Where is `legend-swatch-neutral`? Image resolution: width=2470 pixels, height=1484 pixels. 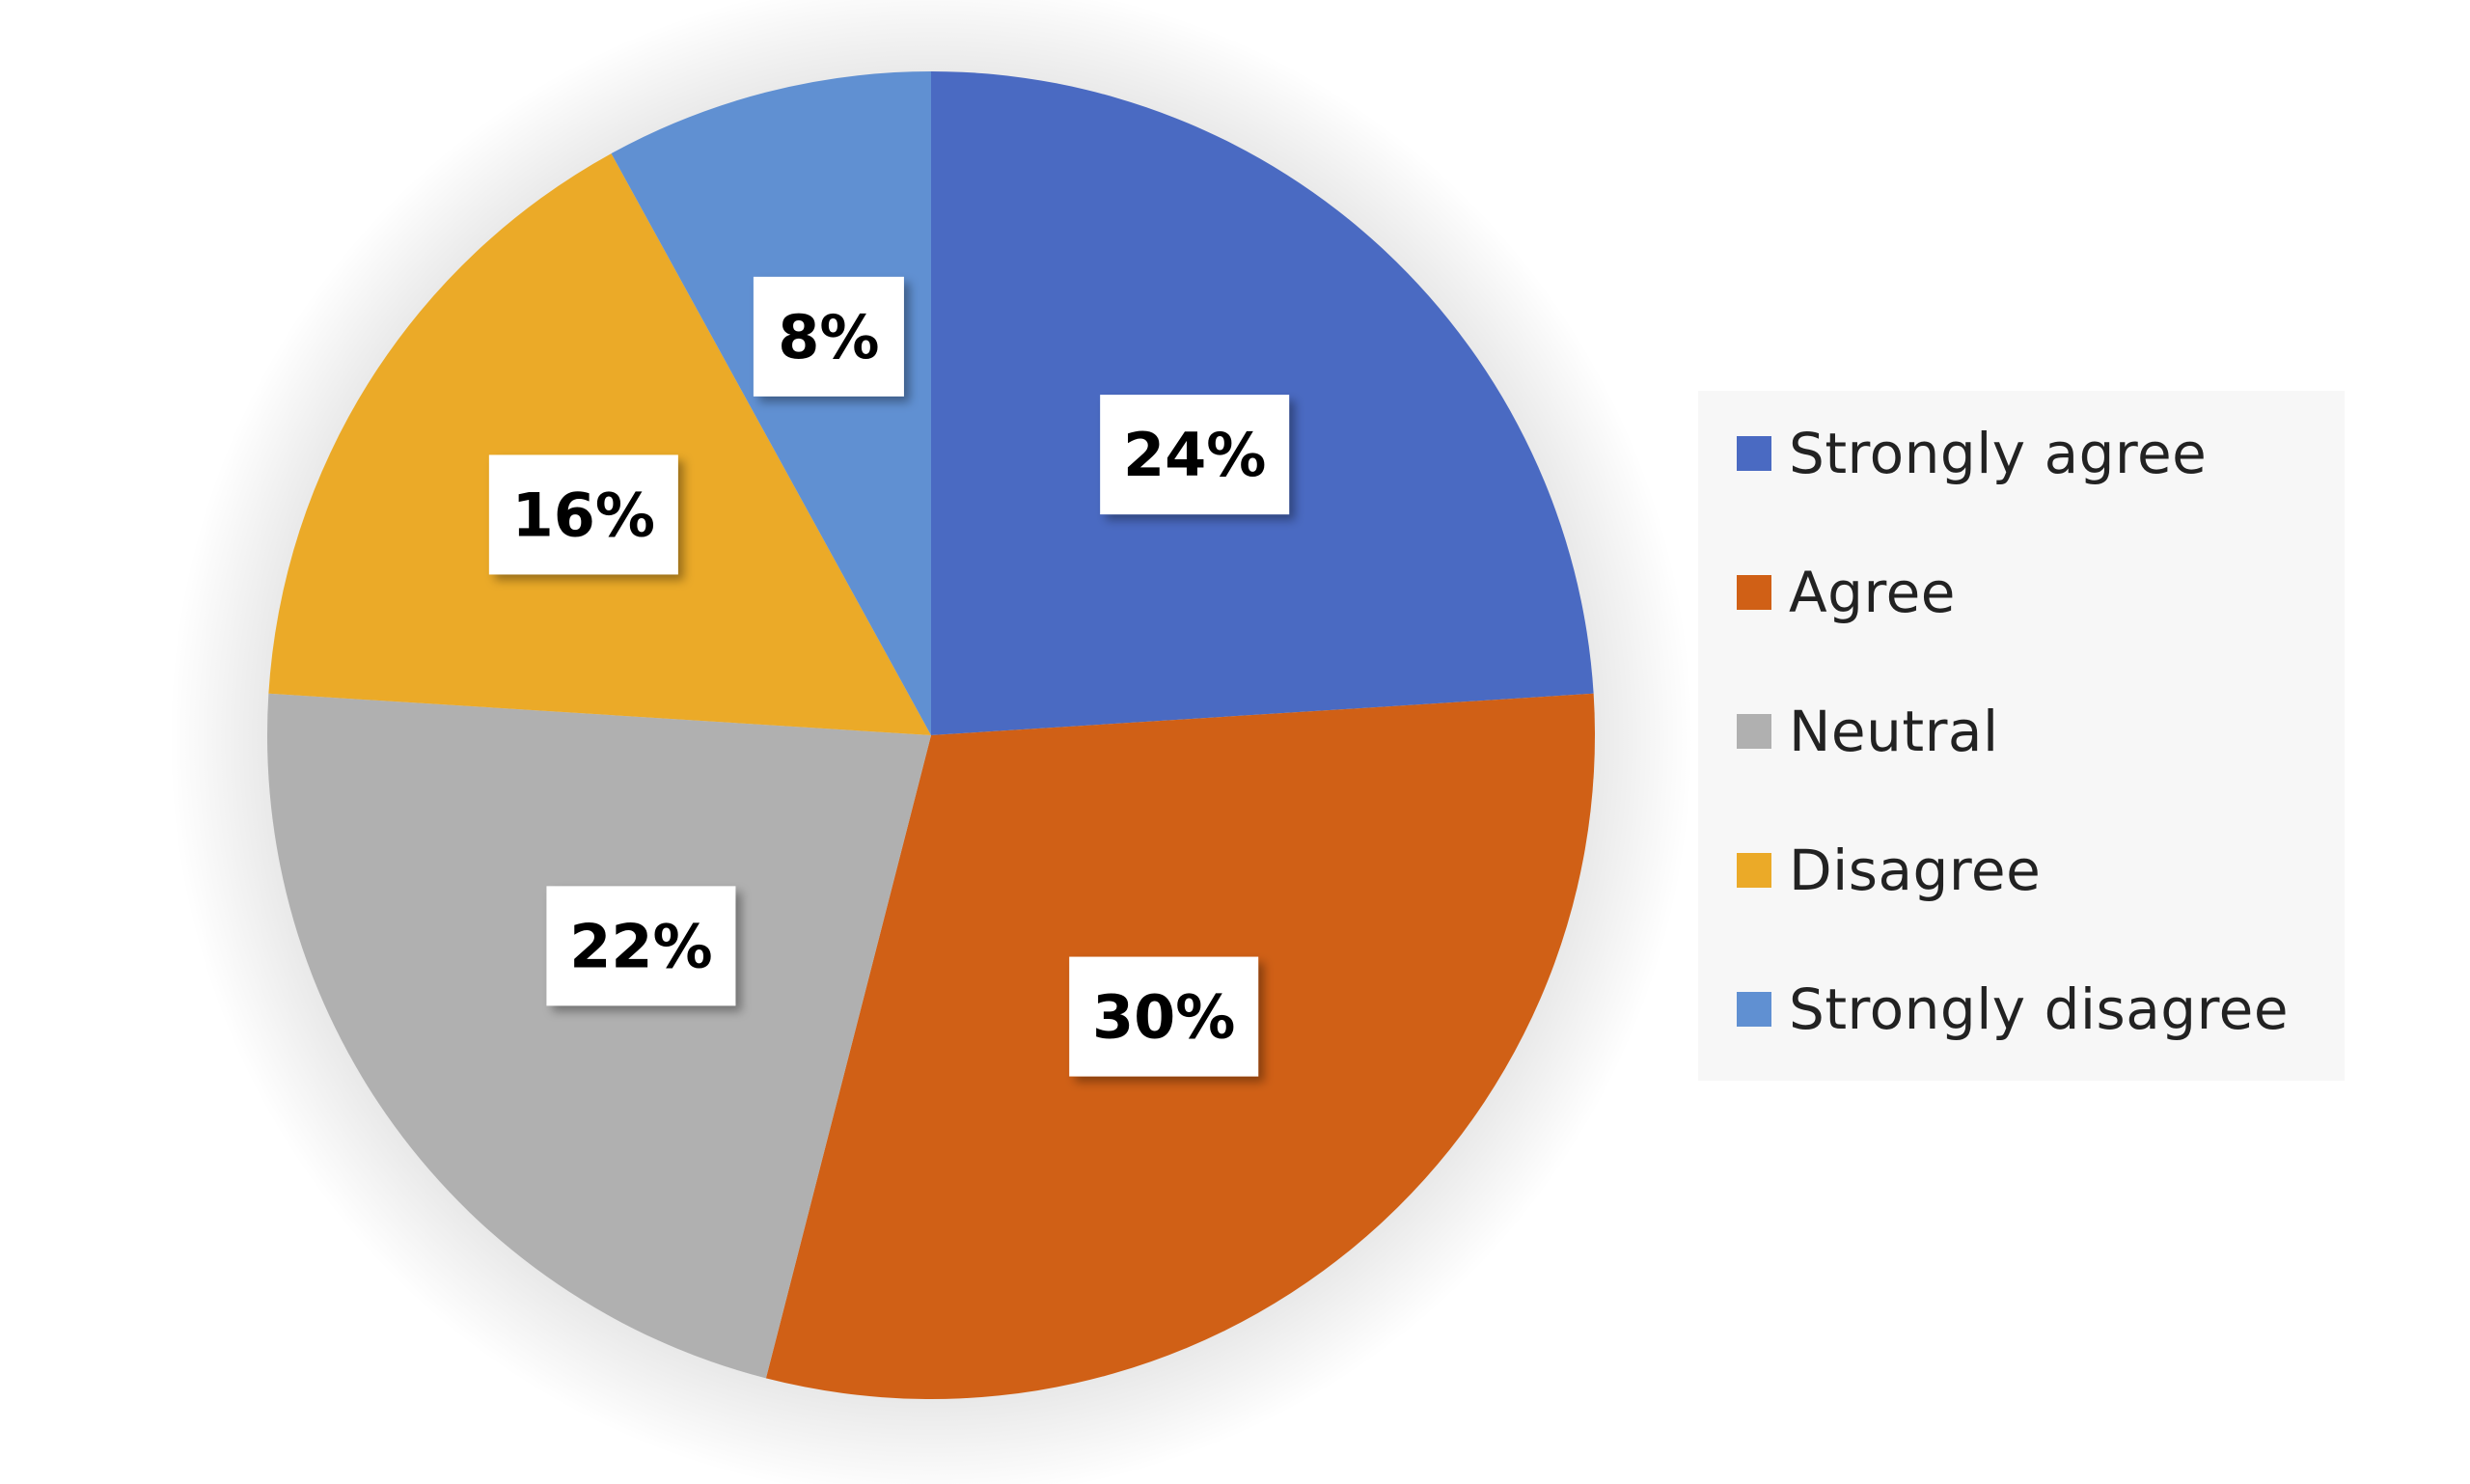 legend-swatch-neutral is located at coordinates (1754, 731).